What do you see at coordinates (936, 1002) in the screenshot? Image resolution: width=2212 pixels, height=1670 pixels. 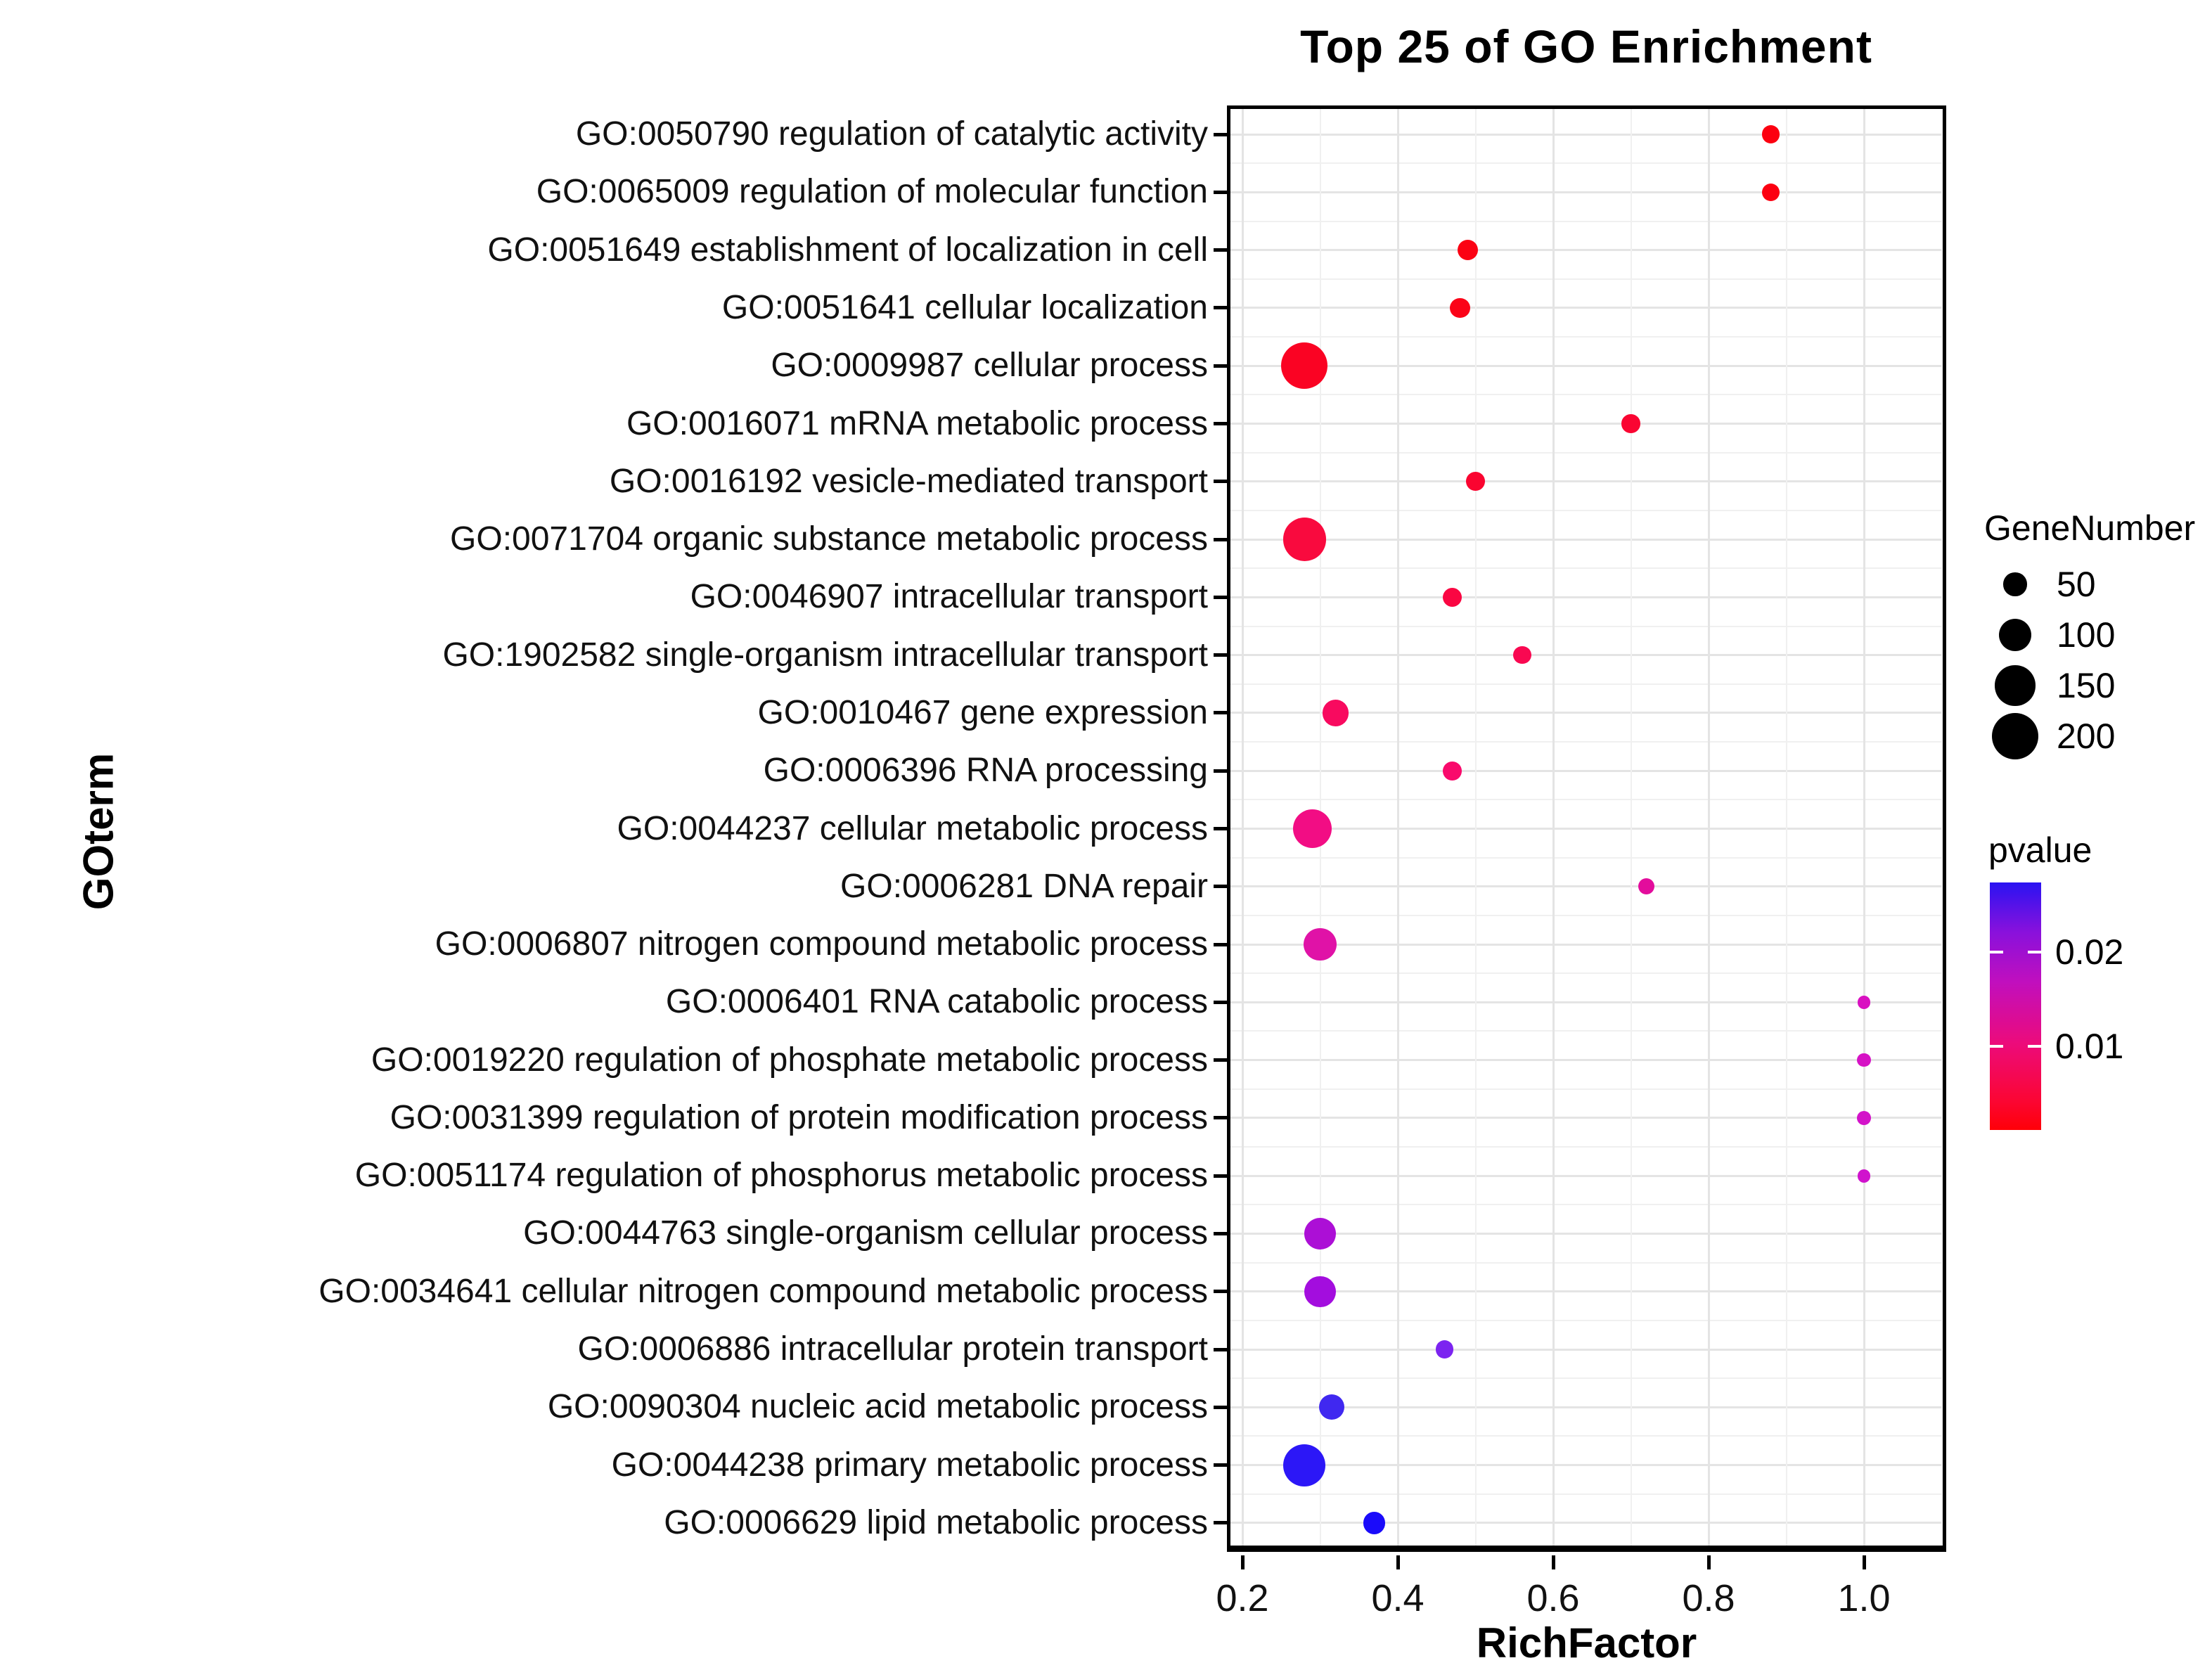 I see `y-axis-tick-label: GO:0006401 RNA catabolic process` at bounding box center [936, 1002].